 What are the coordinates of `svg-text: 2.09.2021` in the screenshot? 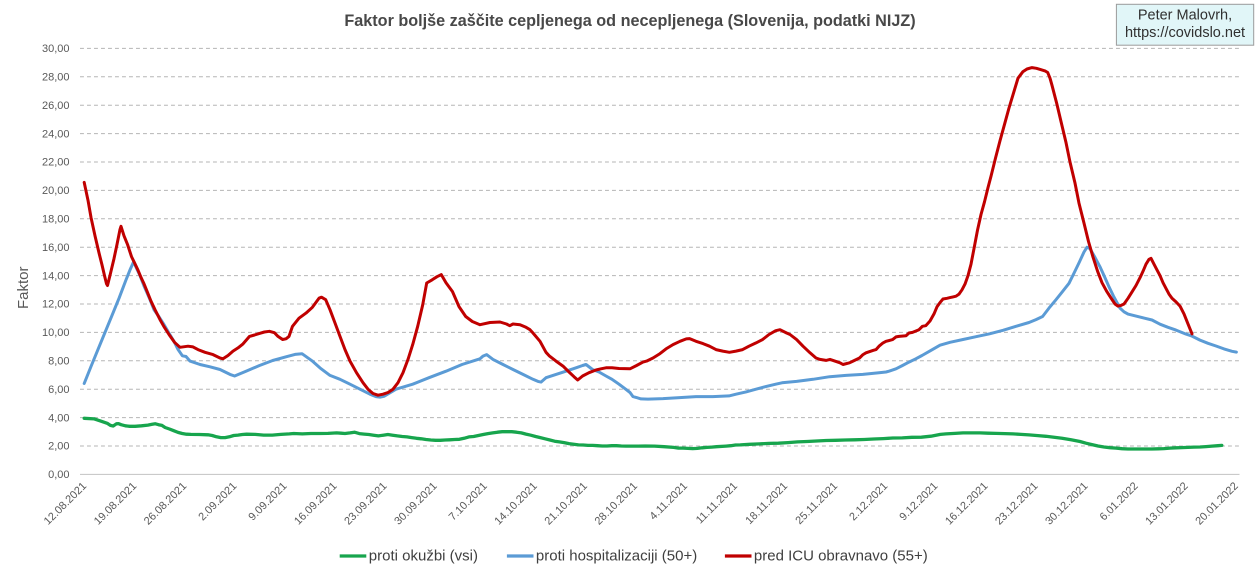 It's located at (217, 501).